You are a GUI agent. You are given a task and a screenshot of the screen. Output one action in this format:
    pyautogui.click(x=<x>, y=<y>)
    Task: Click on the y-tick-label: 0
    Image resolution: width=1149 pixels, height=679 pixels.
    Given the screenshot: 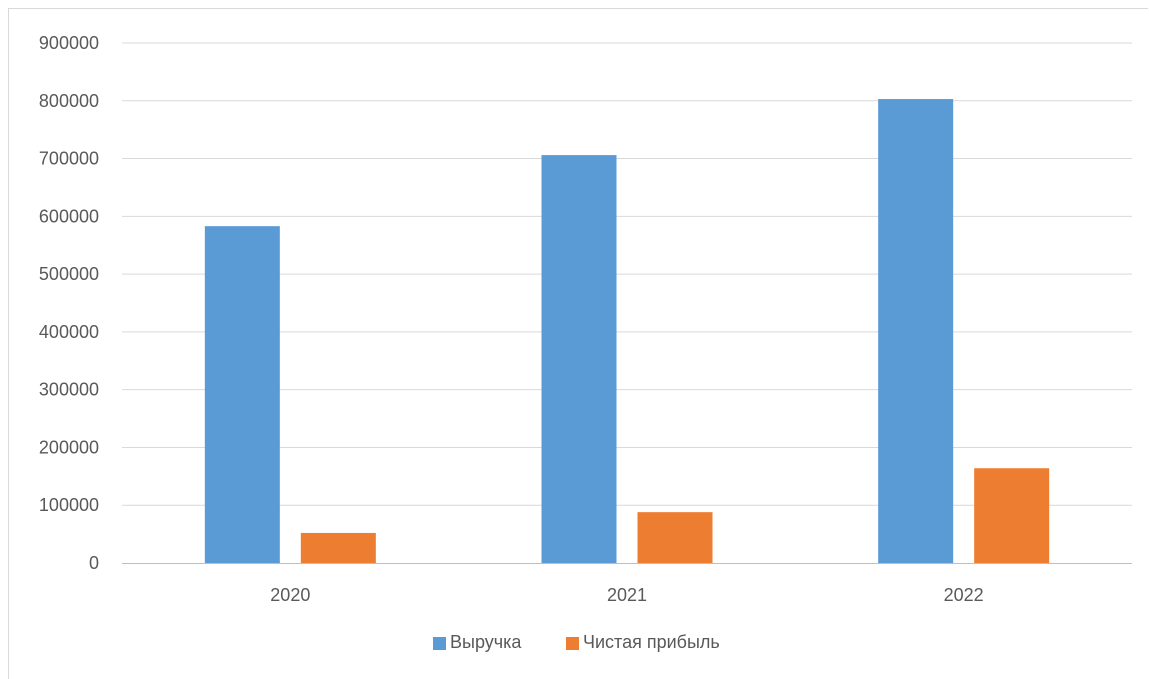 What is the action you would take?
    pyautogui.click(x=94, y=563)
    